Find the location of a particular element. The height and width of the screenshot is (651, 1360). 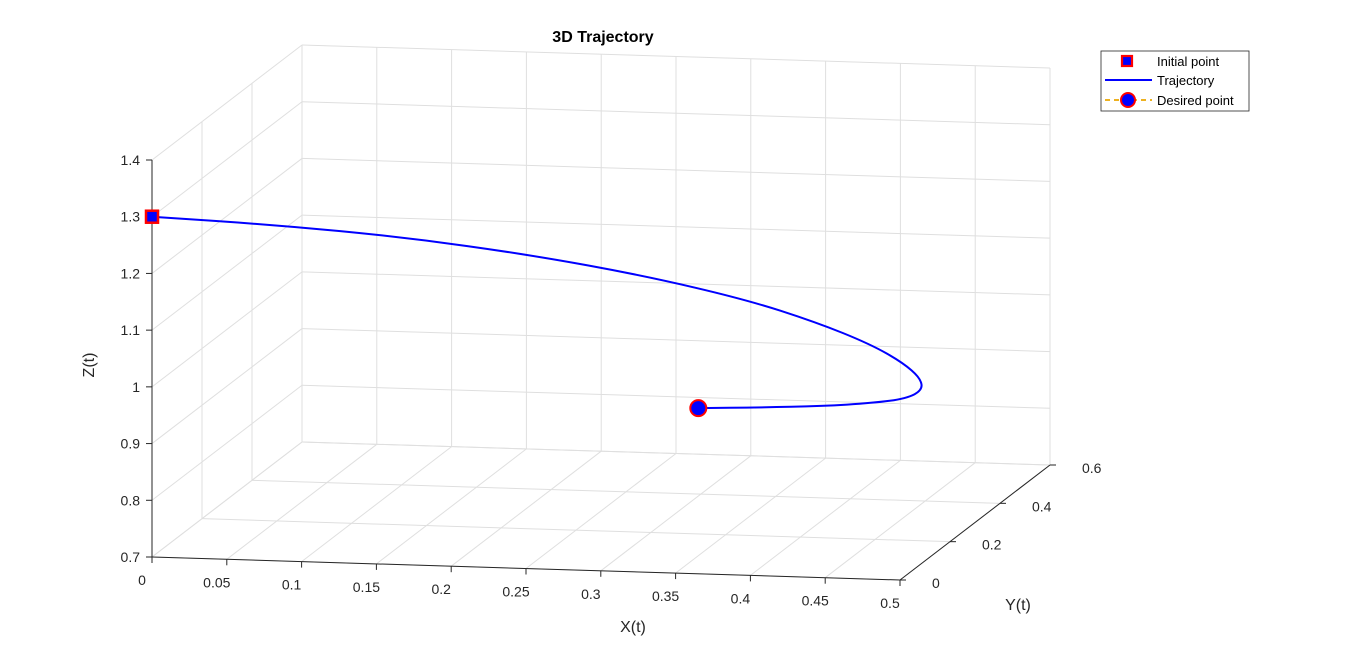

z-tick-label: 1 is located at coordinates (136, 387).